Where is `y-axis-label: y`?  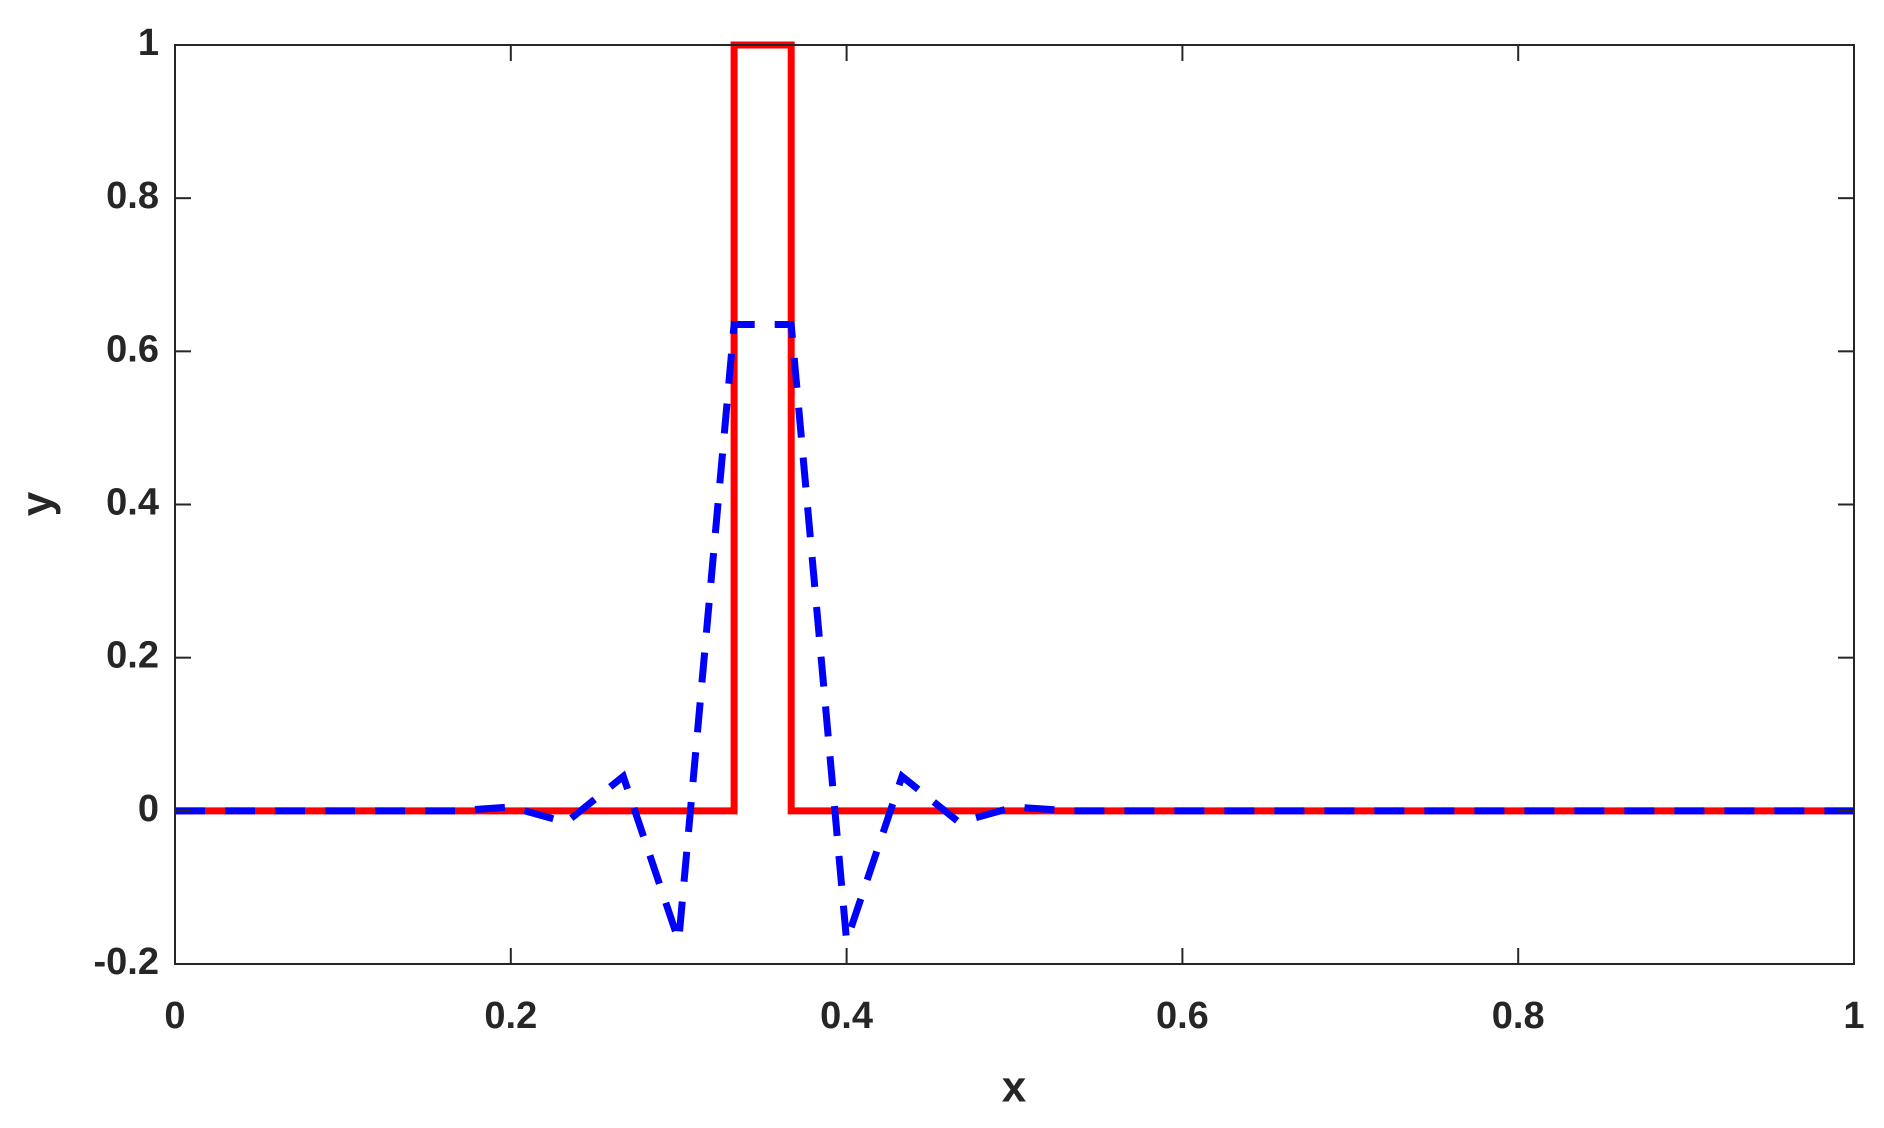
y-axis-label: y is located at coordinates (37, 503).